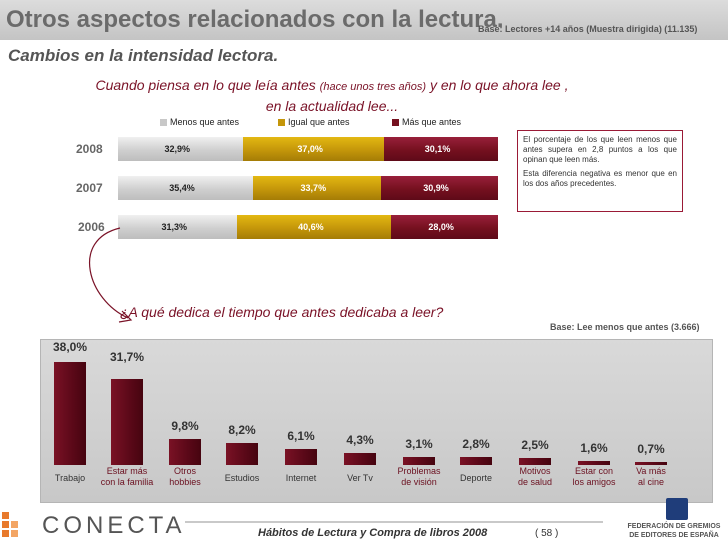 The height and width of the screenshot is (546, 728). I want to click on conecta-logo-icon, so click(10, 524).